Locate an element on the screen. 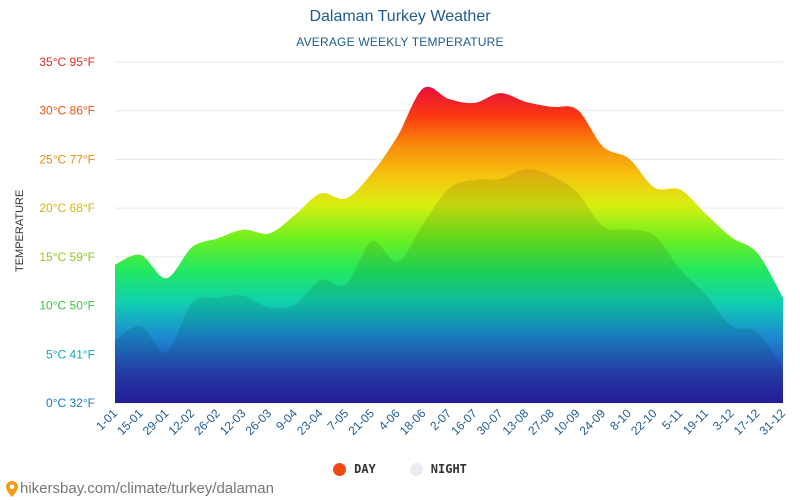  x-tick-label: 13-08 is located at coordinates (516, 422).